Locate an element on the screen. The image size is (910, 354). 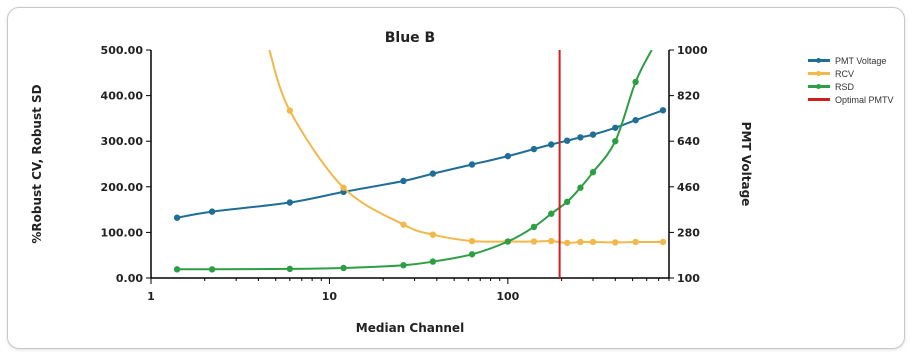
right-y-tick-label: 460 is located at coordinates (688, 187).